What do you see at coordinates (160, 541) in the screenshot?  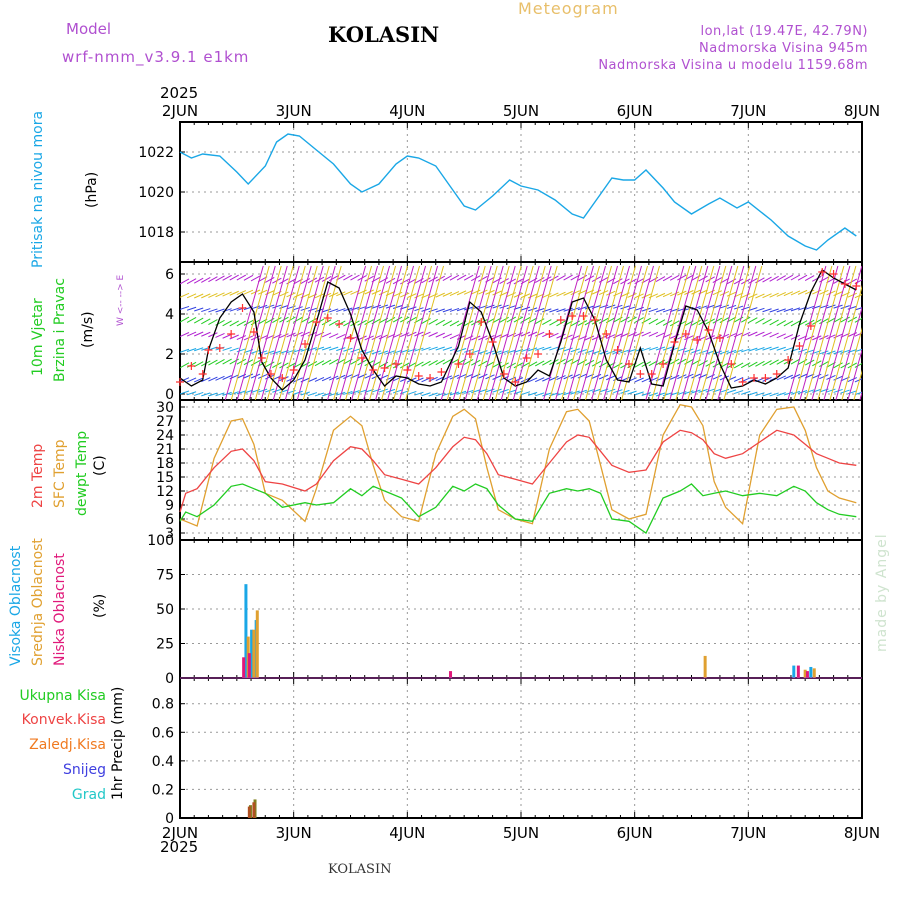 I see `y-tick-label: 100` at bounding box center [160, 541].